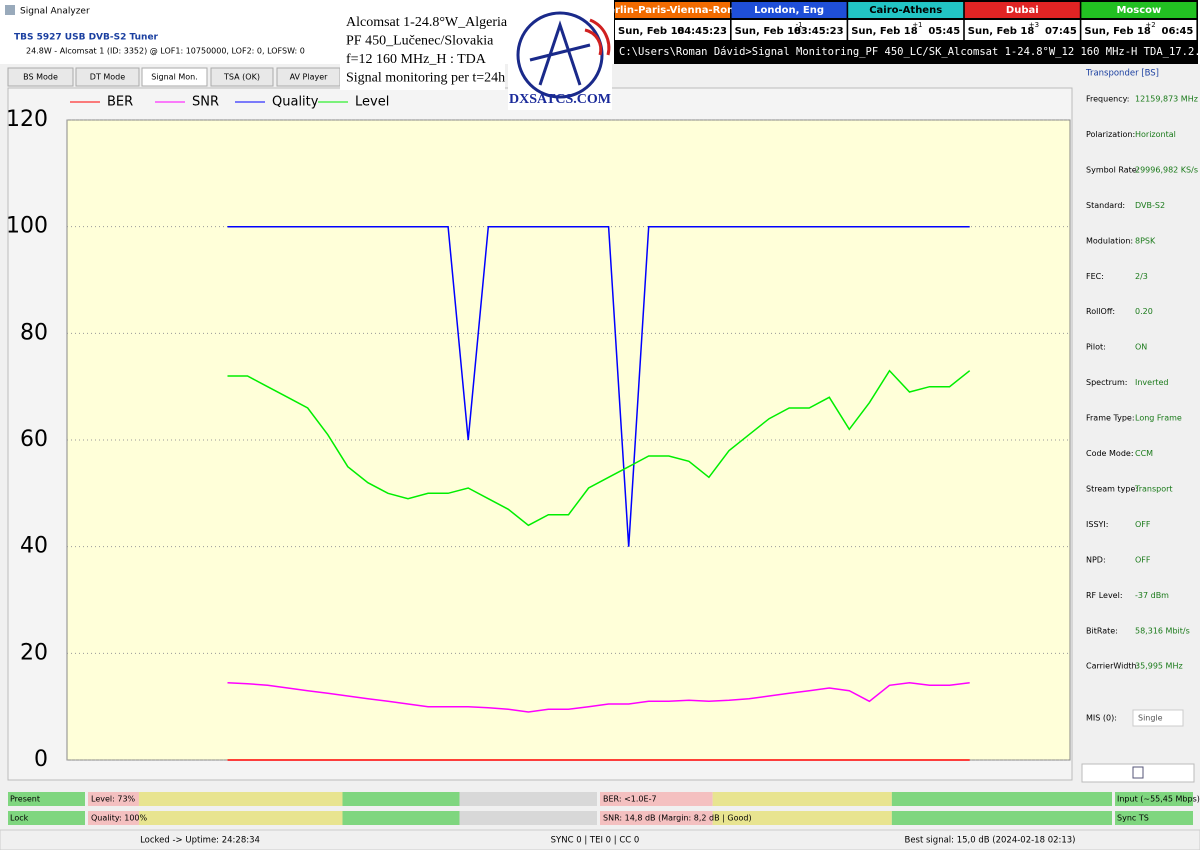 The height and width of the screenshot is (850, 1200). I want to click on y-tick-label: 20, so click(34, 652).